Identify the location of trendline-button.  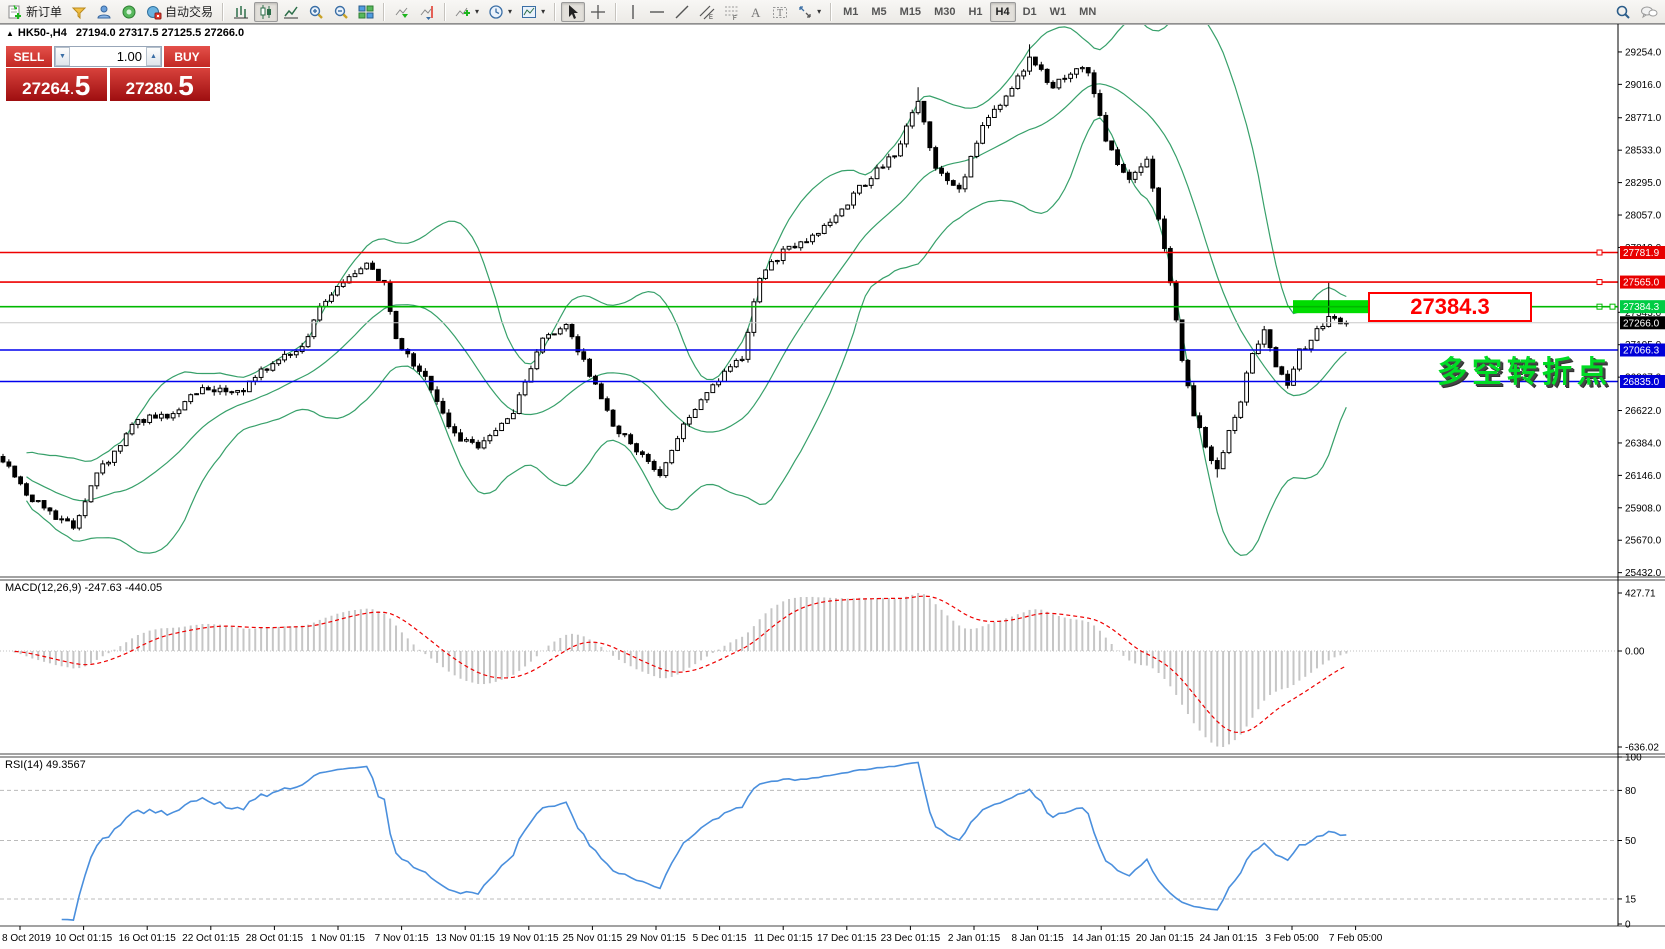
(682, 12).